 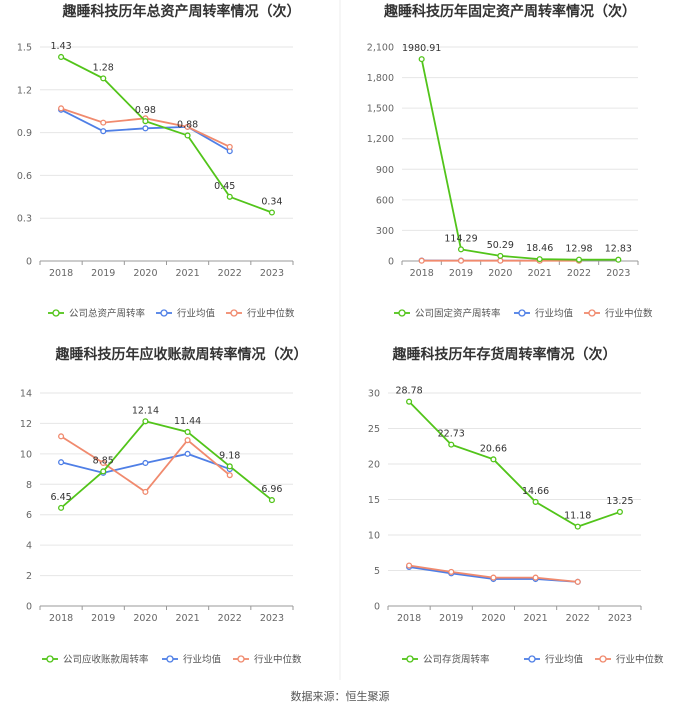 I want to click on data-label: 12.83, so click(x=618, y=249).